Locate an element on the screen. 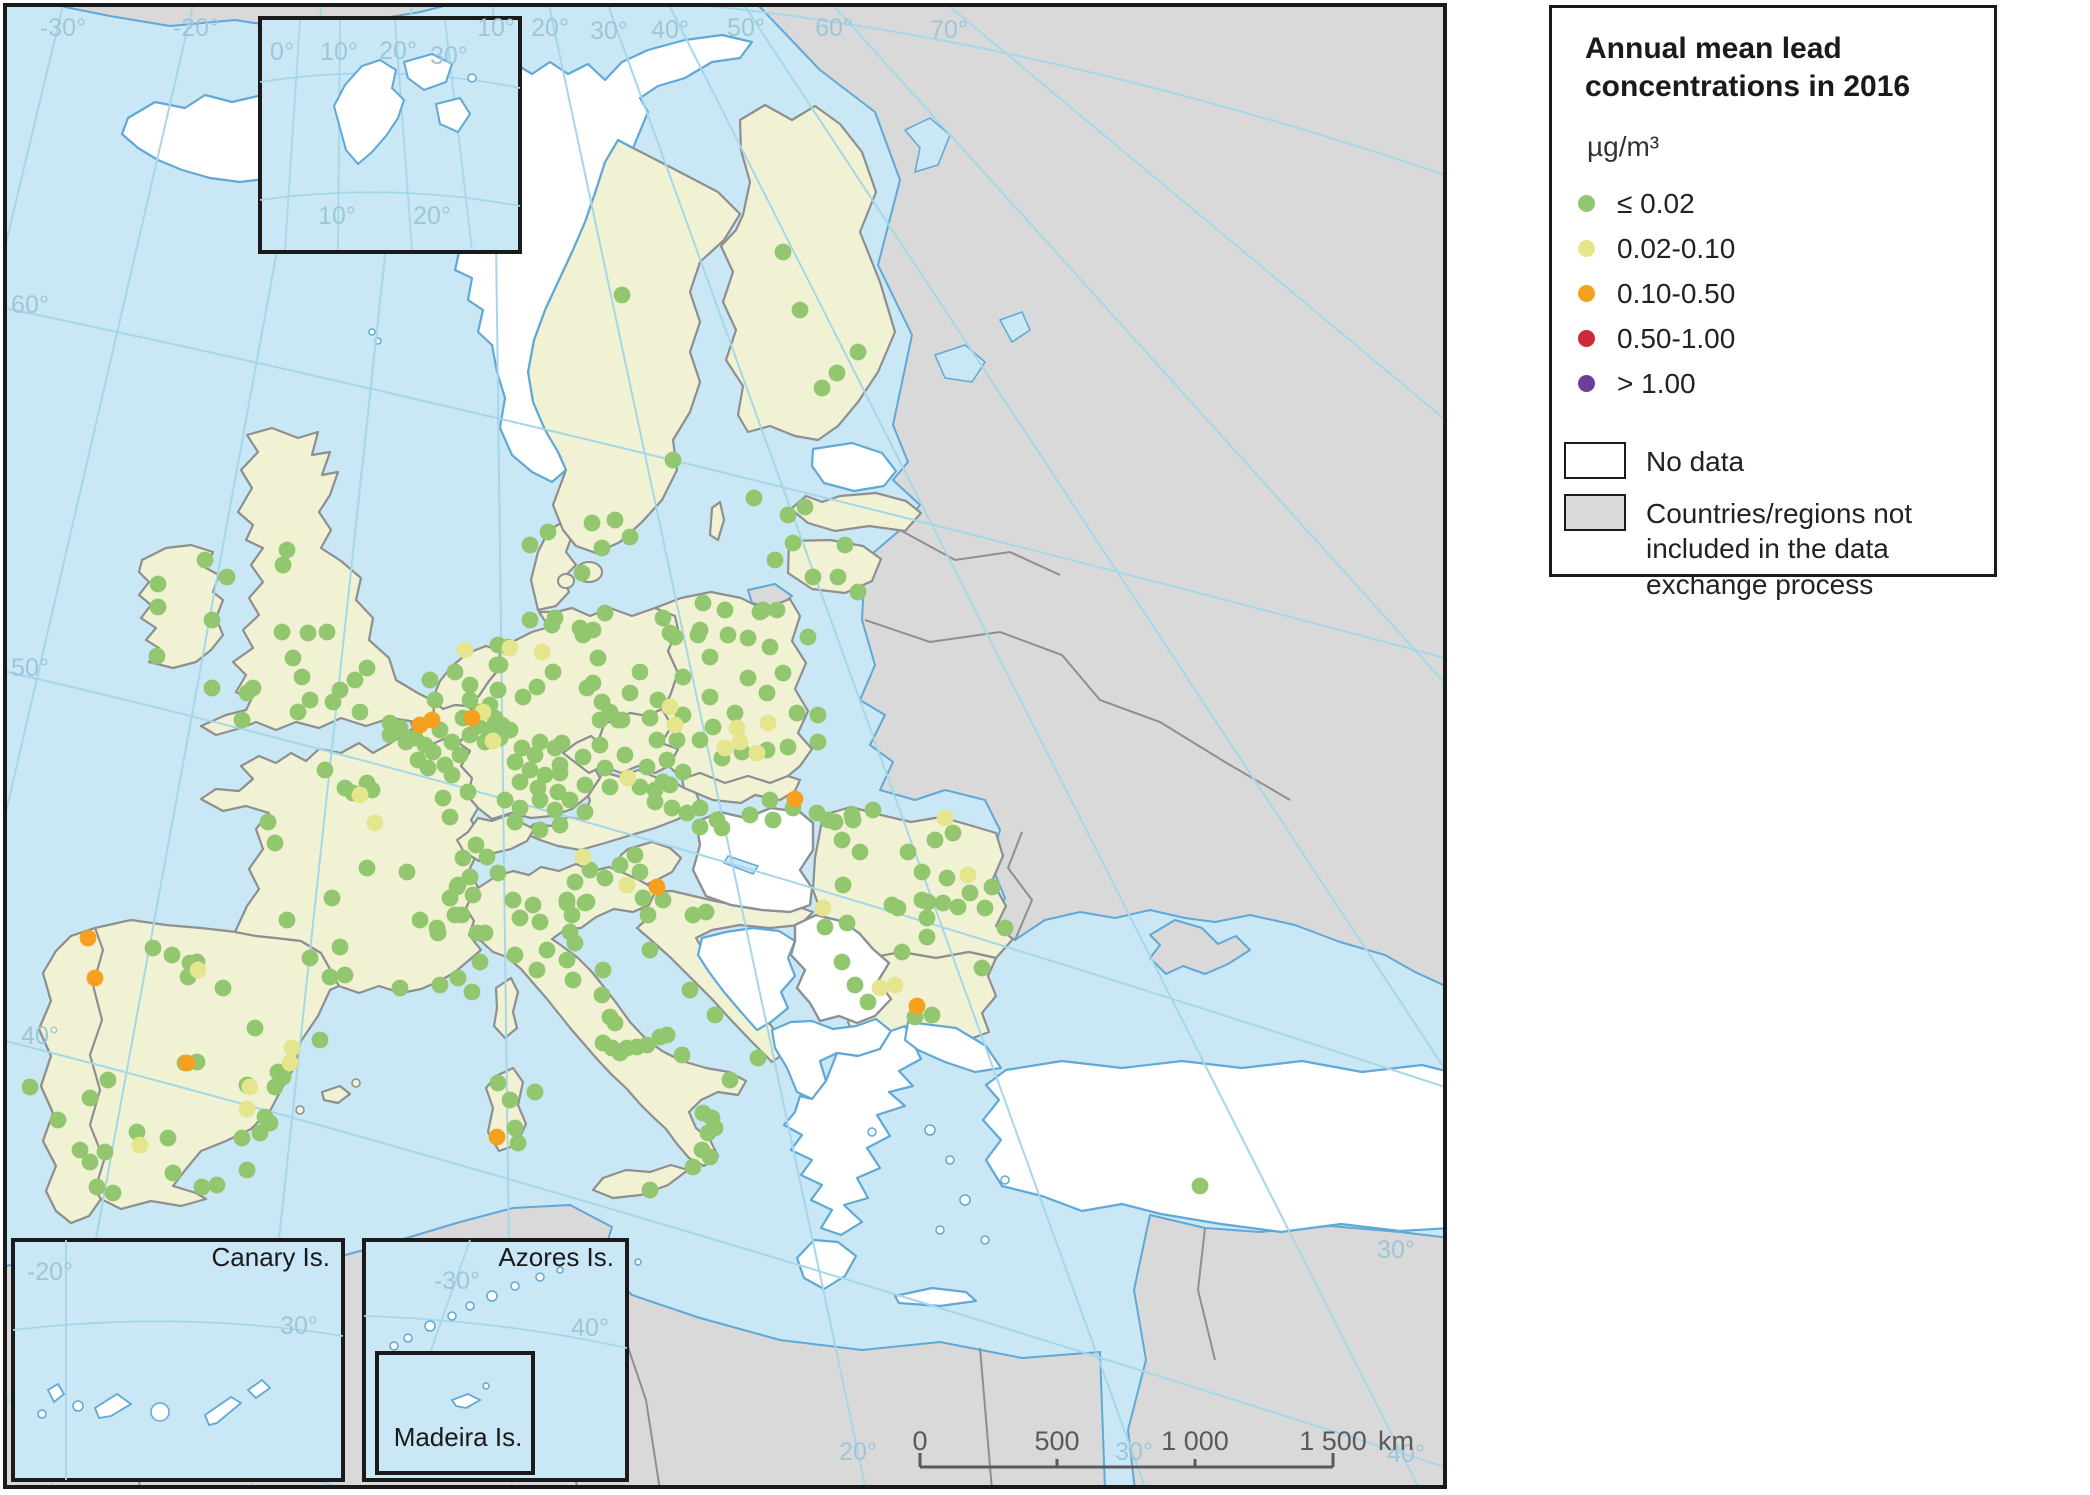  scale-tick-label: 500 is located at coordinates (1056, 1441).